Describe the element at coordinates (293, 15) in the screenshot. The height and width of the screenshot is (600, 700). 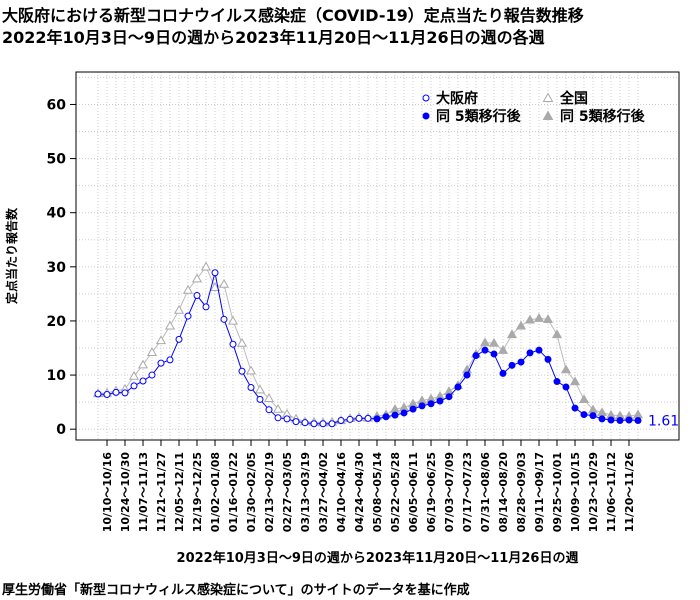
I see `chart-title: 大阪府における新型コロナウイルス感染症（COVID-19）定点当たり報告数推移` at that location.